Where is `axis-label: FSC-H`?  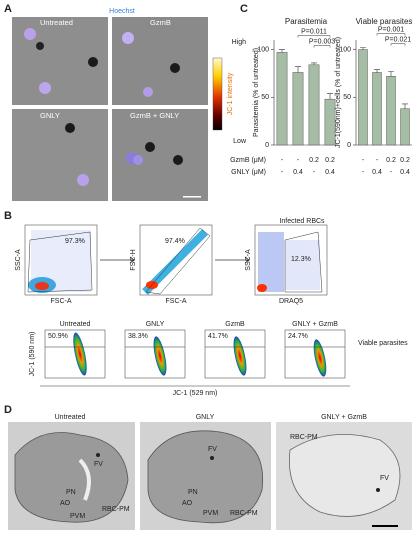 axis-label: FSC-H is located at coordinates (133, 259).